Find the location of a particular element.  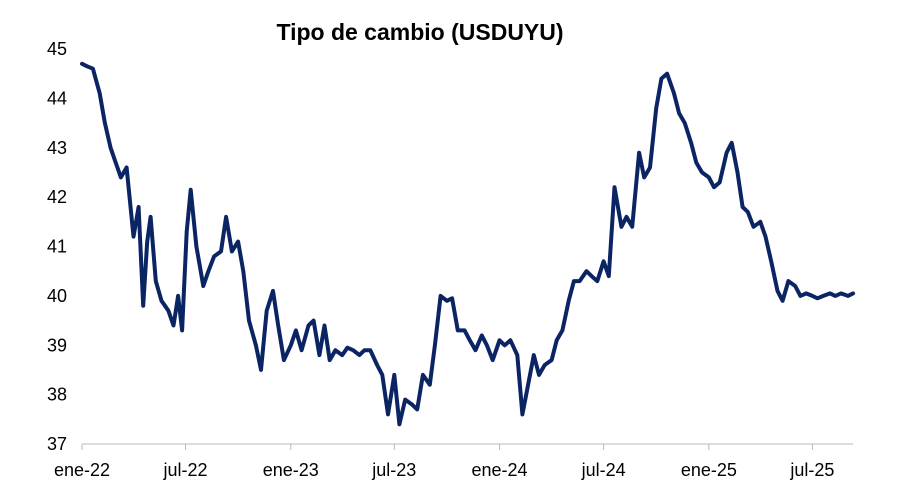

x-tick-label: ene-25 is located at coordinates (709, 470).